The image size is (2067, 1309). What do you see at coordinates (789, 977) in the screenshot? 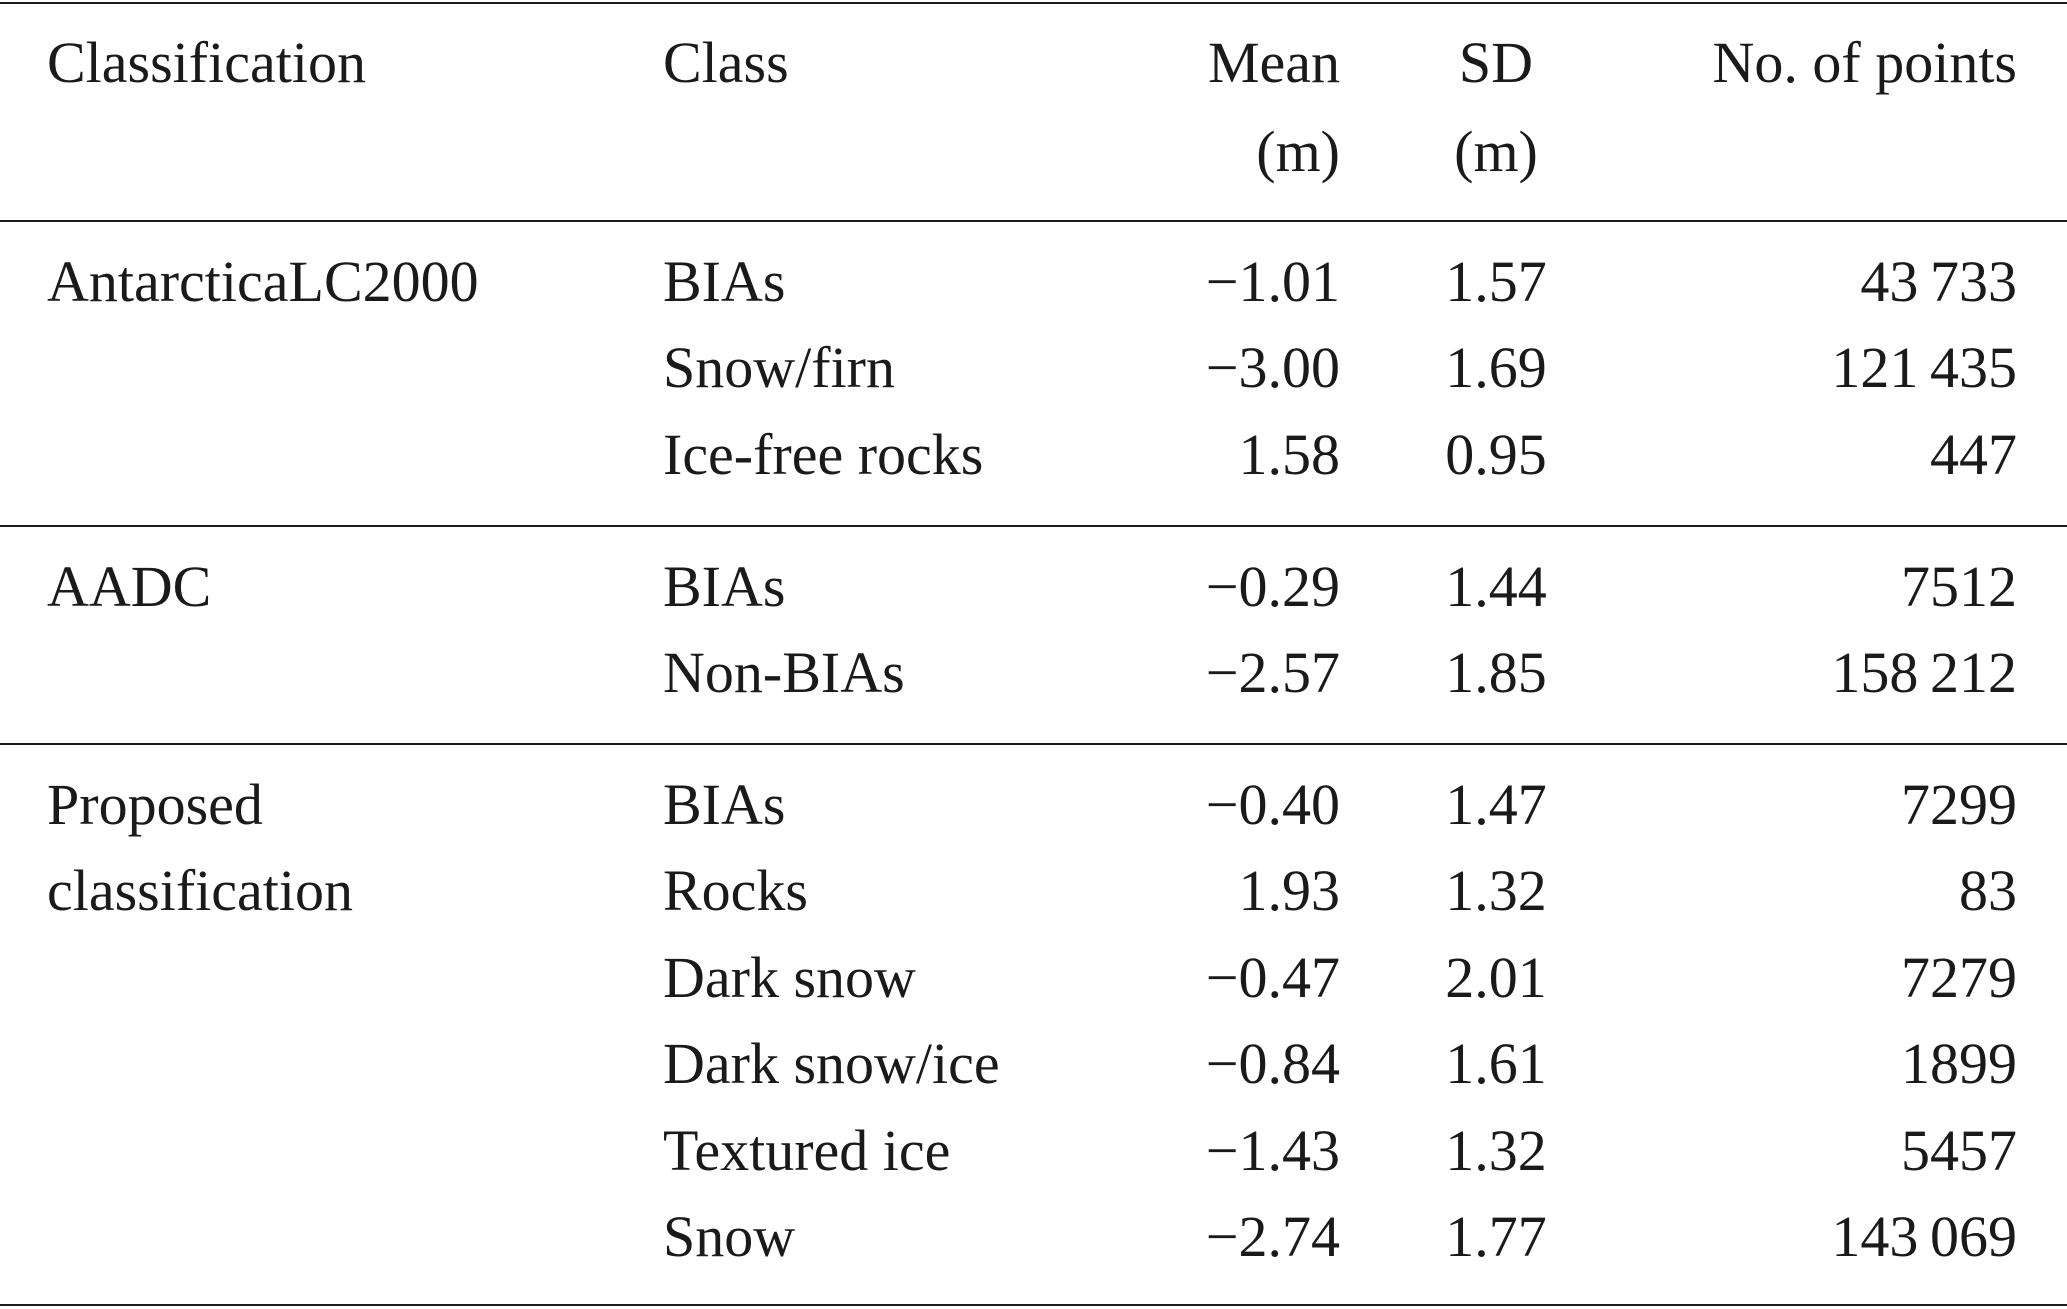
I see `cell-class: Dark snow` at bounding box center [789, 977].